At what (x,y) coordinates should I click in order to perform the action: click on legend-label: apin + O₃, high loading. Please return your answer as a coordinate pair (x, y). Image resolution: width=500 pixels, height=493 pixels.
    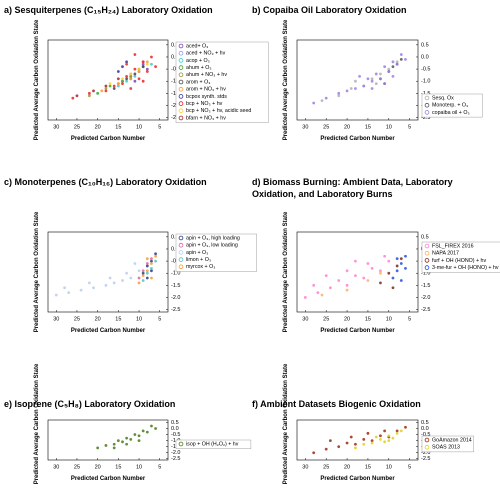
    Looking at the image, I should click on (213, 238).